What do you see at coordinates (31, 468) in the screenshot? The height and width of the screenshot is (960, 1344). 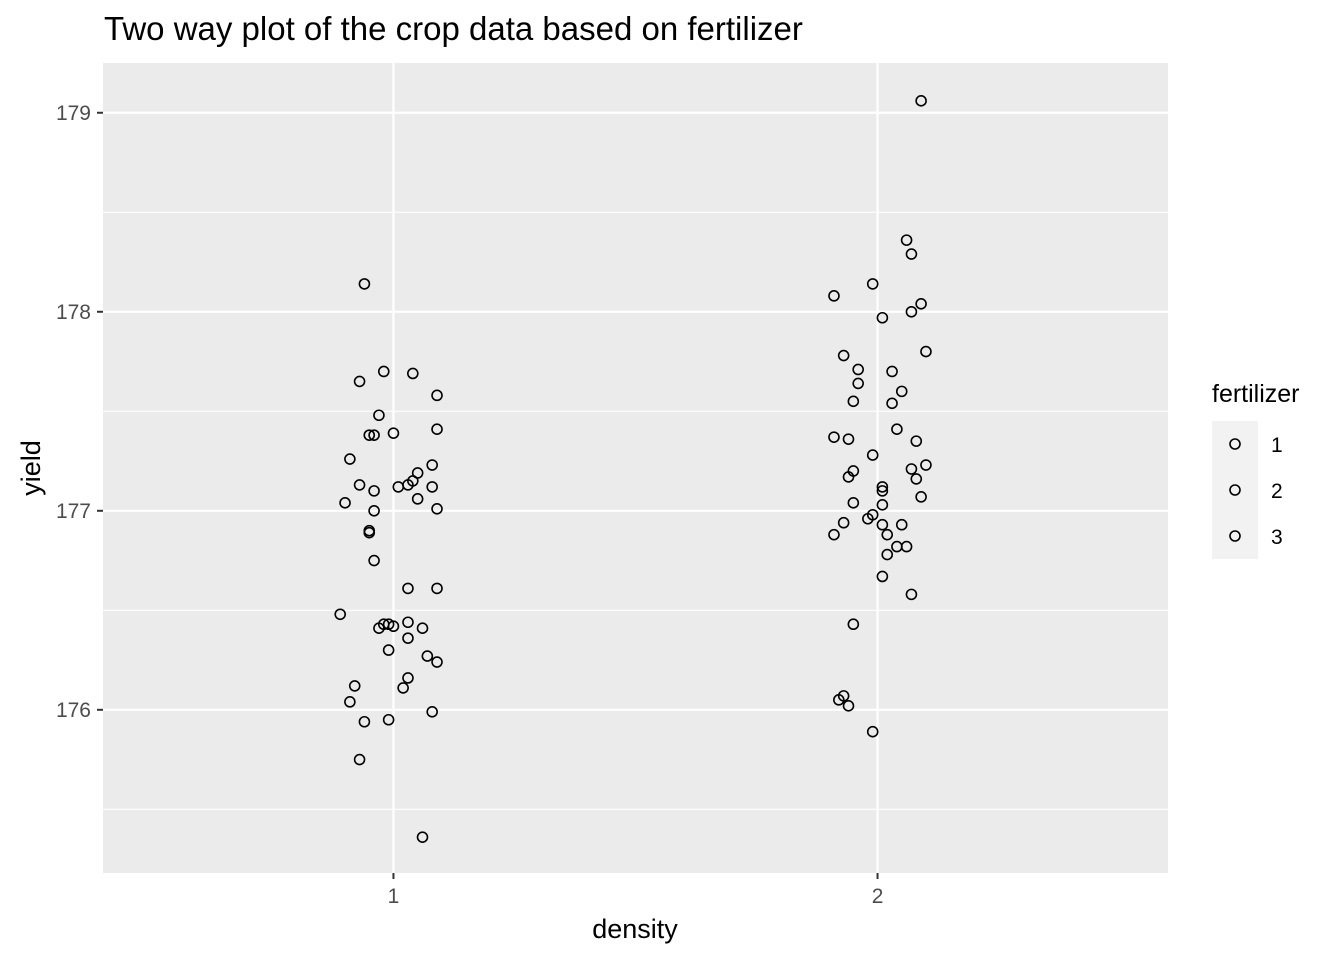 I see `y-axis-title: yield` at bounding box center [31, 468].